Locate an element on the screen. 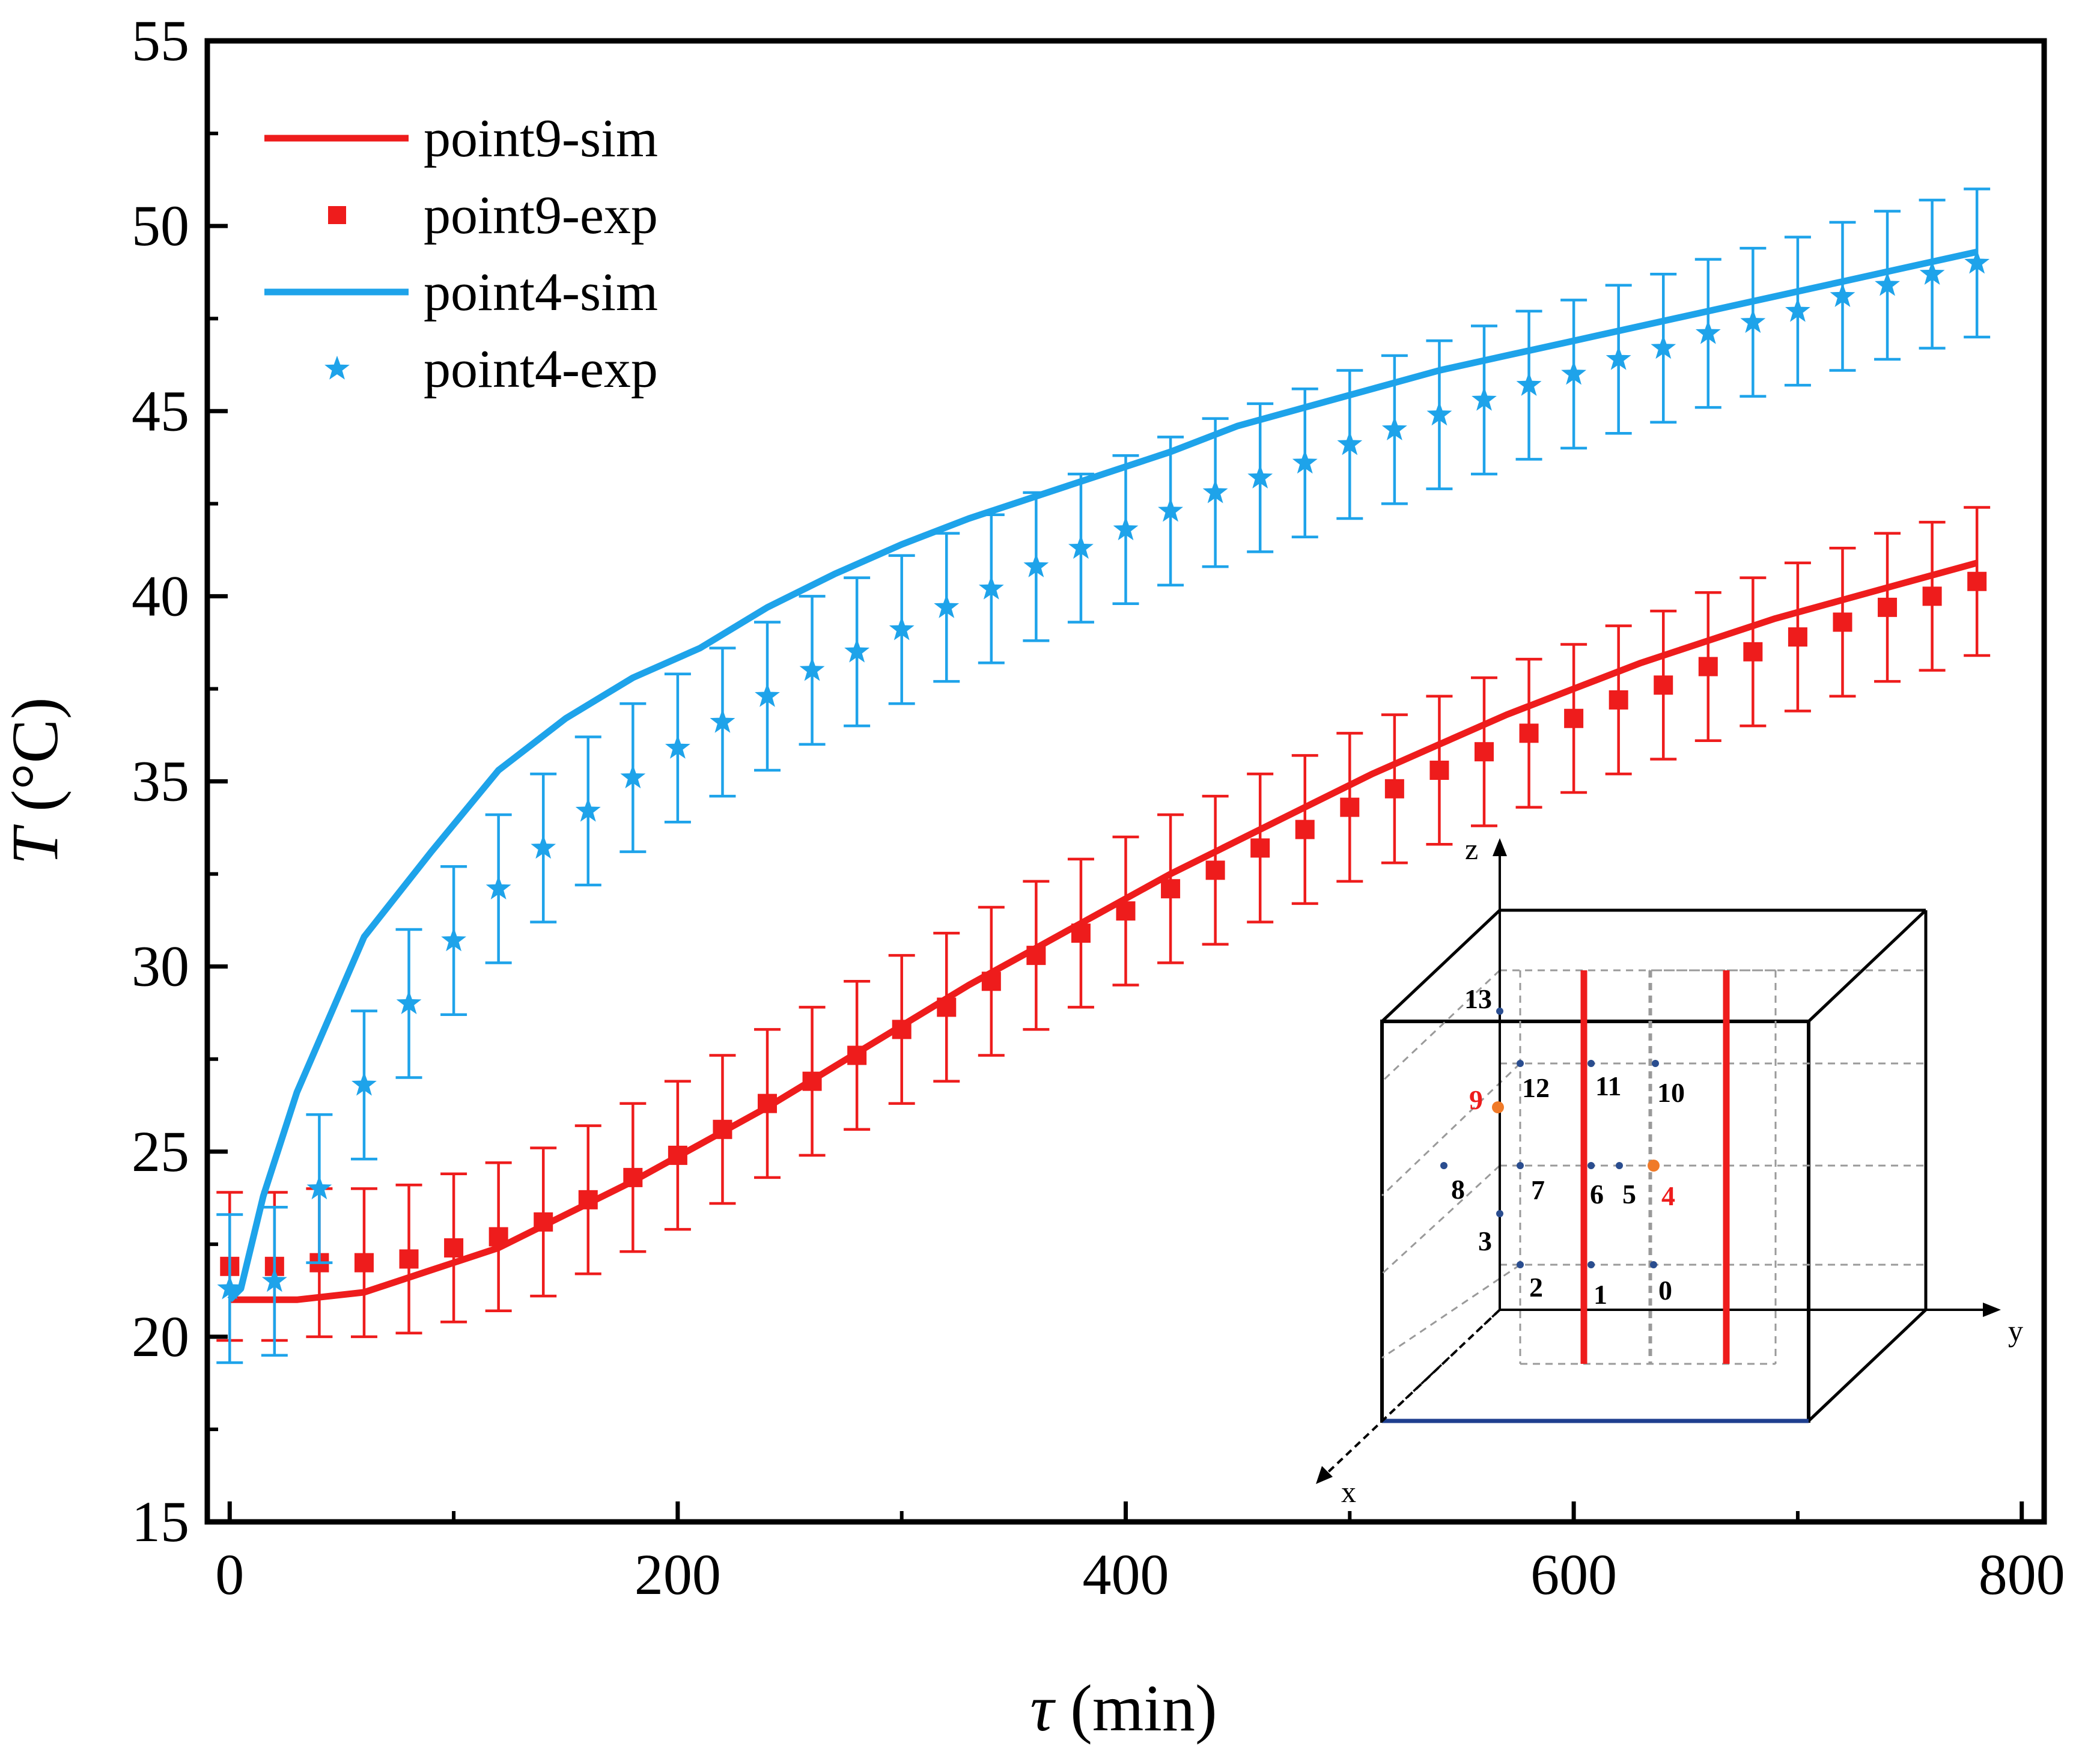 This screenshot has height=1764, width=2076. y-tick-label: 50 is located at coordinates (160, 225).